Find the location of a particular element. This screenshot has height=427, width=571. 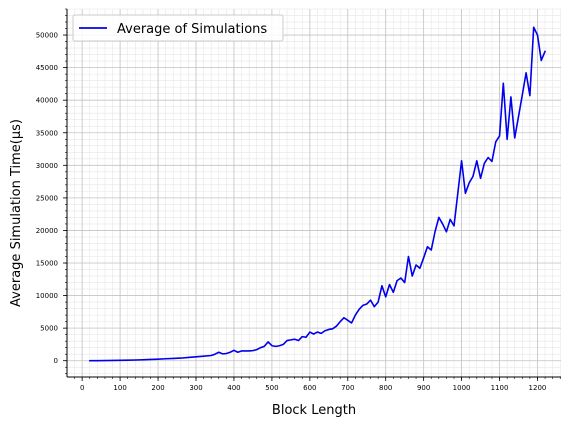

x-ticks: 0 100 200 300 400 500 600 700 800 900 1000 1100 1200 is located at coordinates (318, 384).